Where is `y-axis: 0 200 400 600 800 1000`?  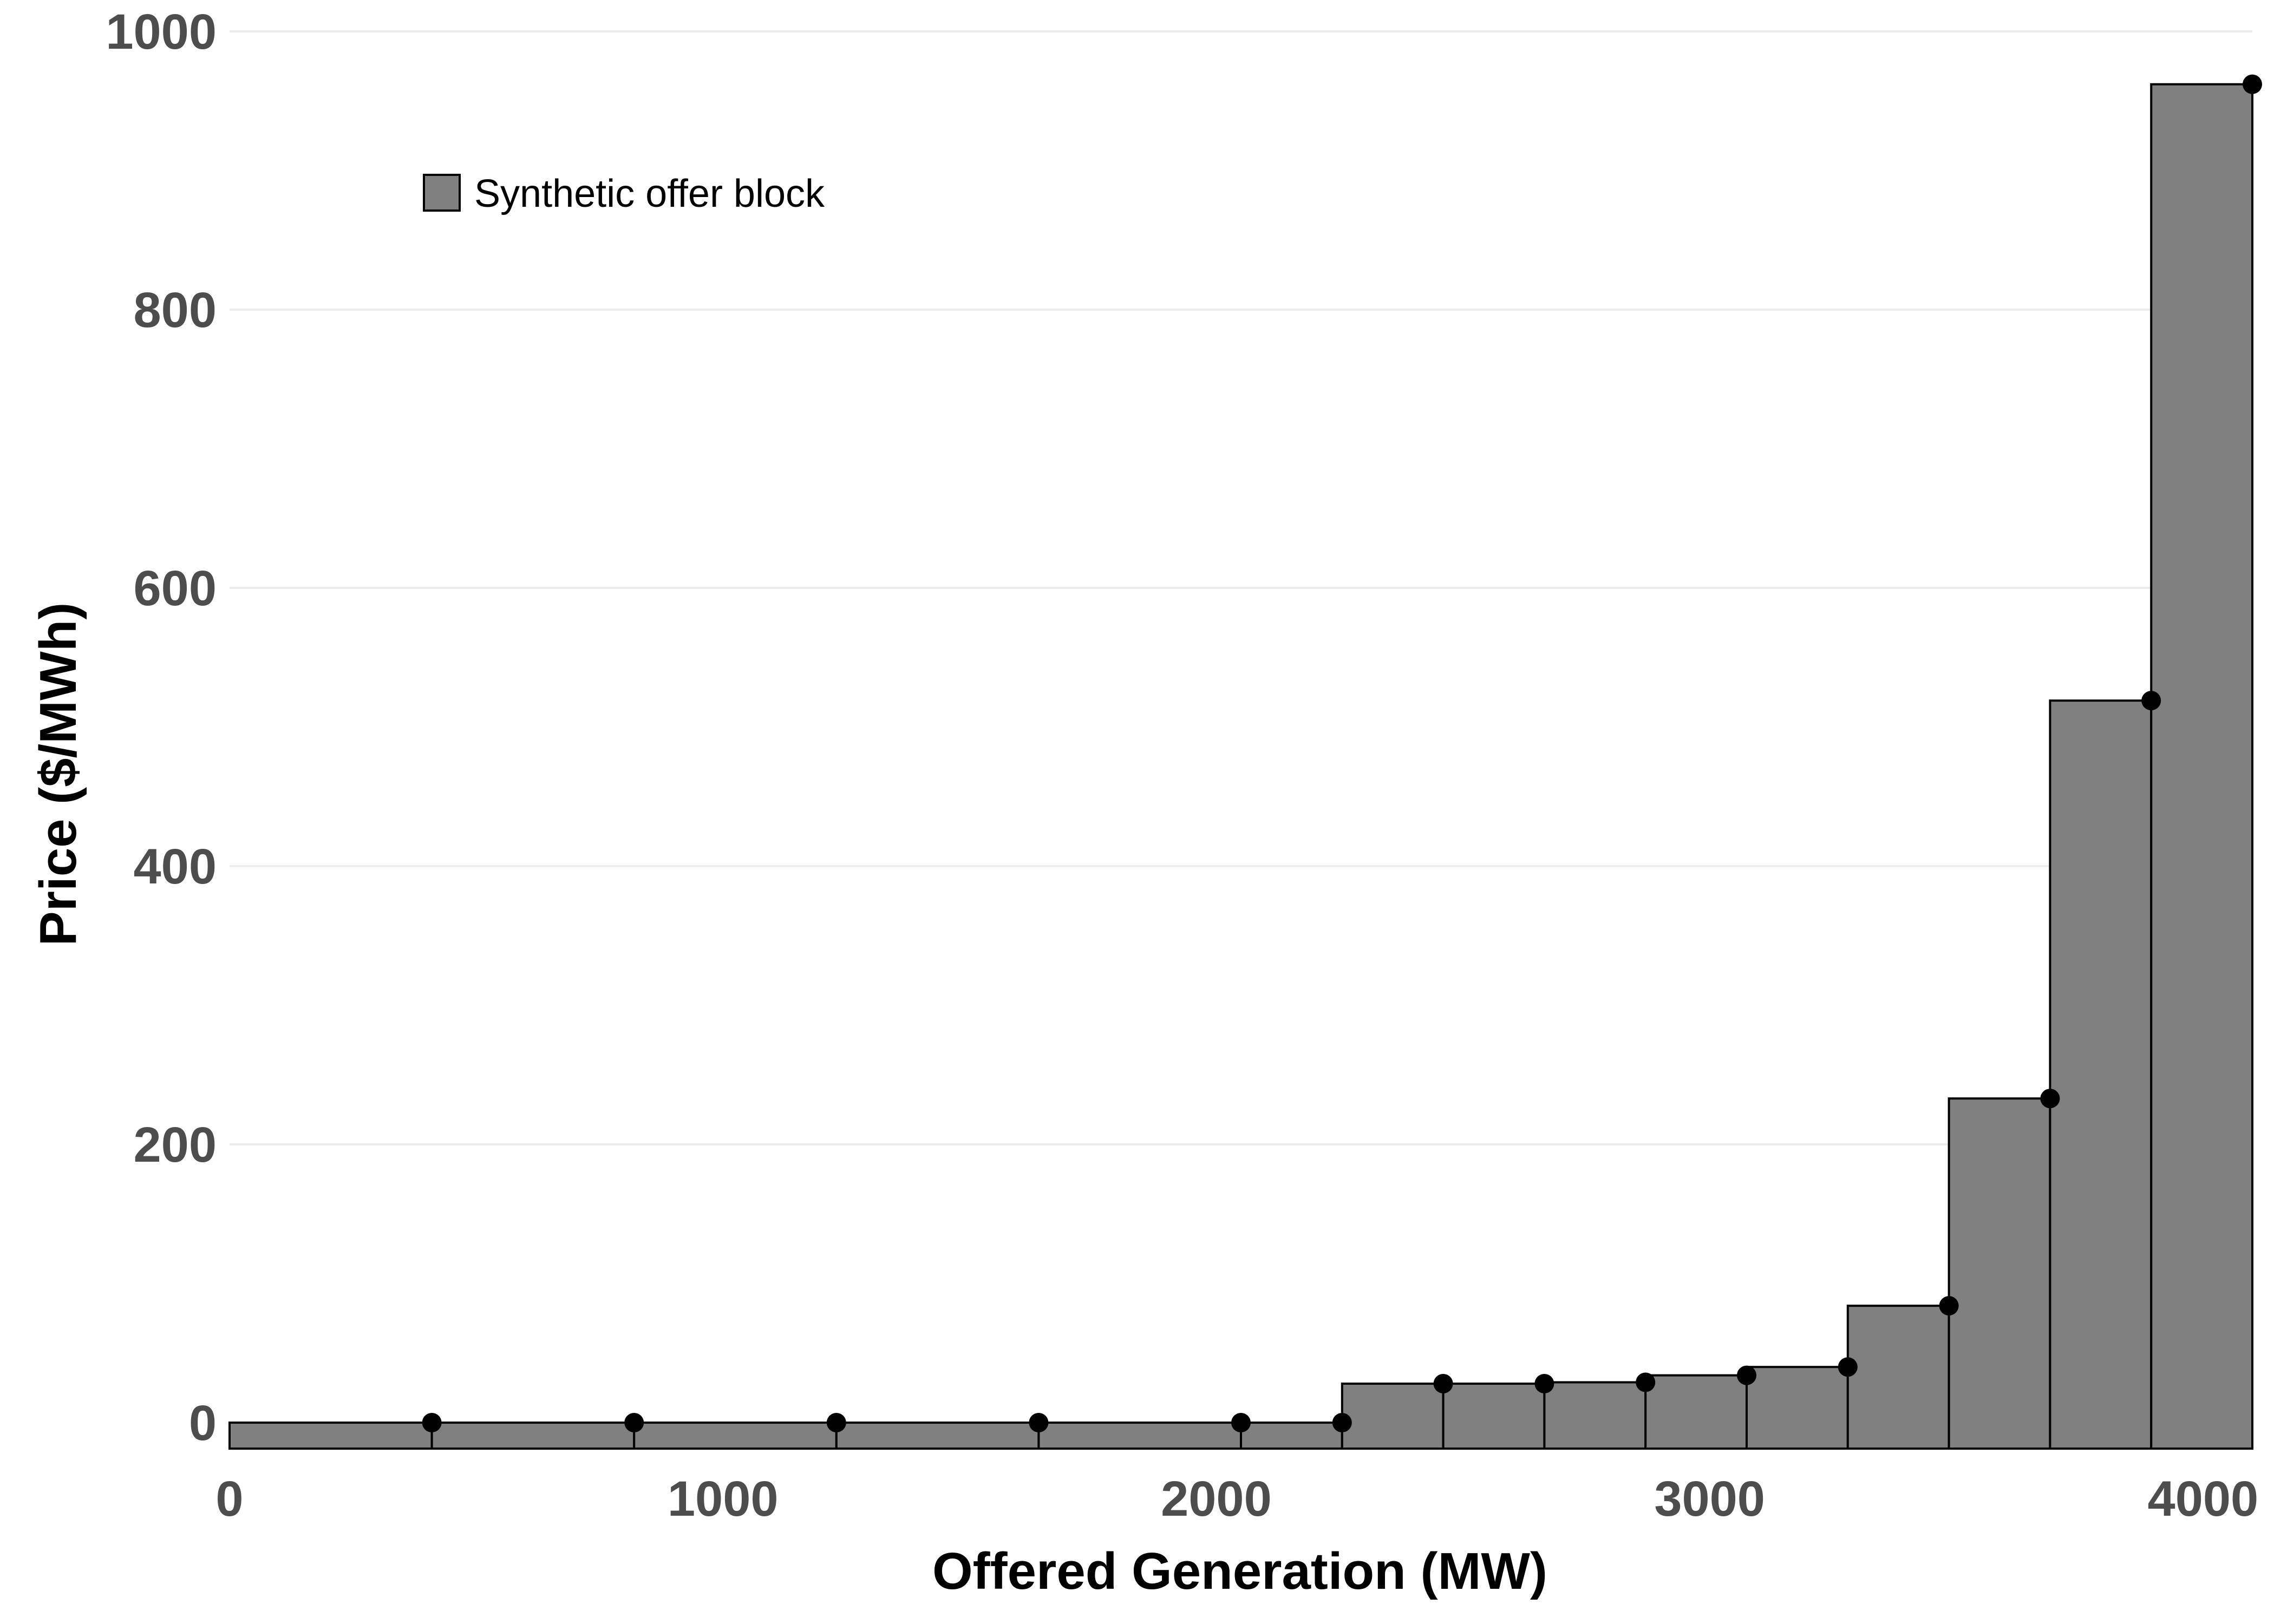 y-axis: 0 200 400 600 800 1000 is located at coordinates (161, 727).